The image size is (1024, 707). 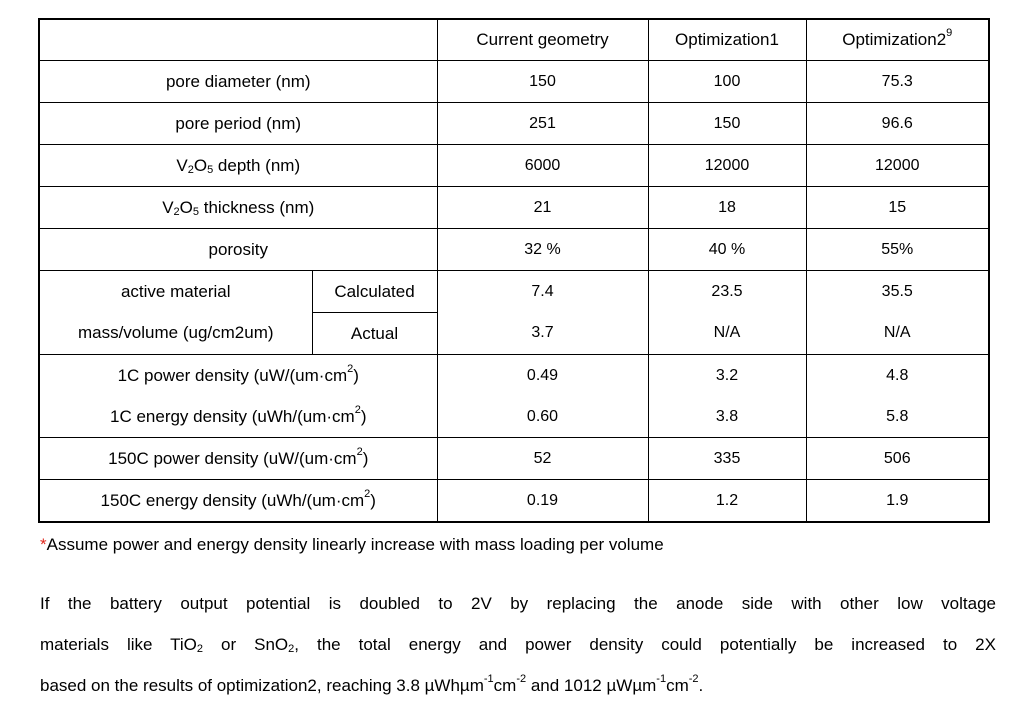 I want to click on row-label: 150C energy density (uWh/(um·cm2), so click(x=238, y=501).